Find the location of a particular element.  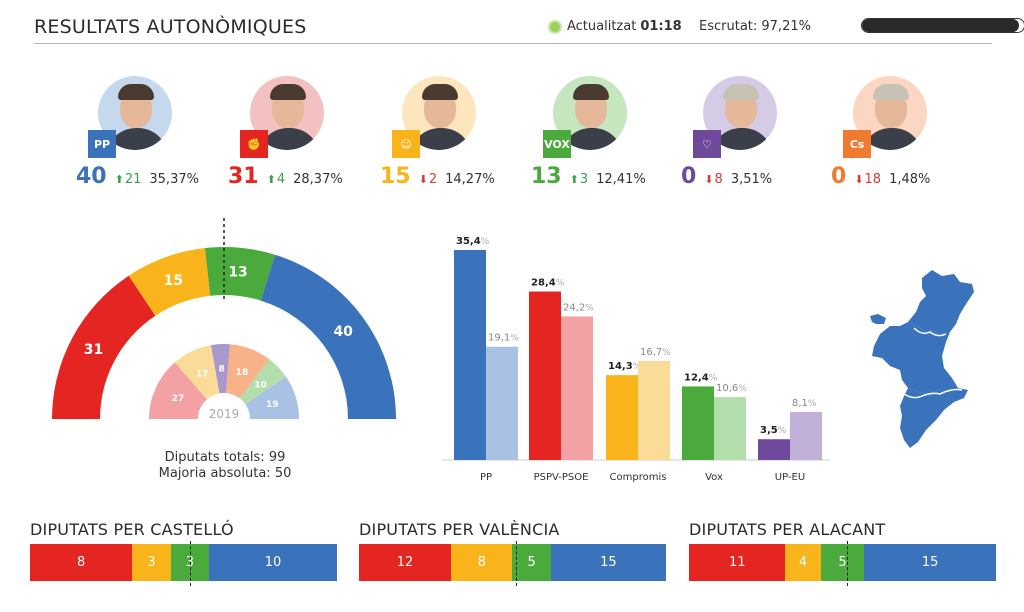

valencia-region-map is located at coordinates (922, 357).